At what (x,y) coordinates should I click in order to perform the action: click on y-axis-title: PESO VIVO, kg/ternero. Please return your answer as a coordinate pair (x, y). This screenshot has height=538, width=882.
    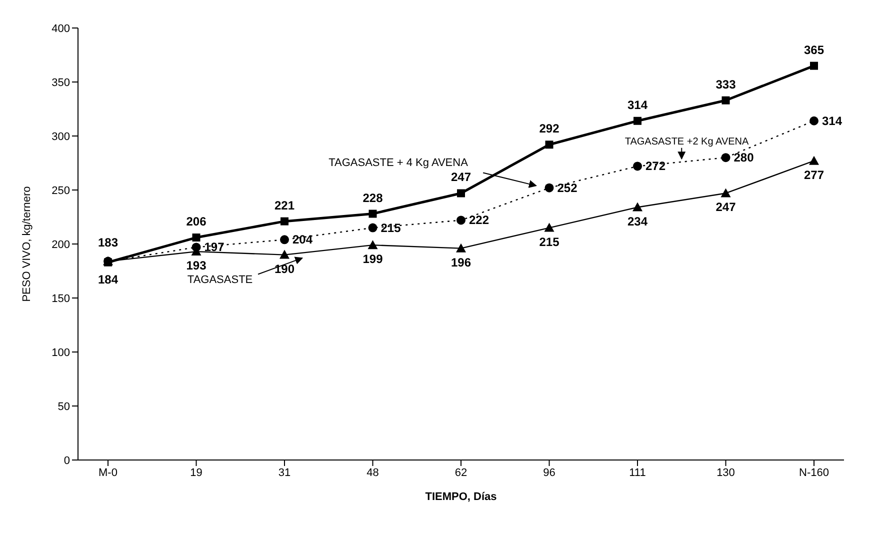
    Looking at the image, I should click on (26, 244).